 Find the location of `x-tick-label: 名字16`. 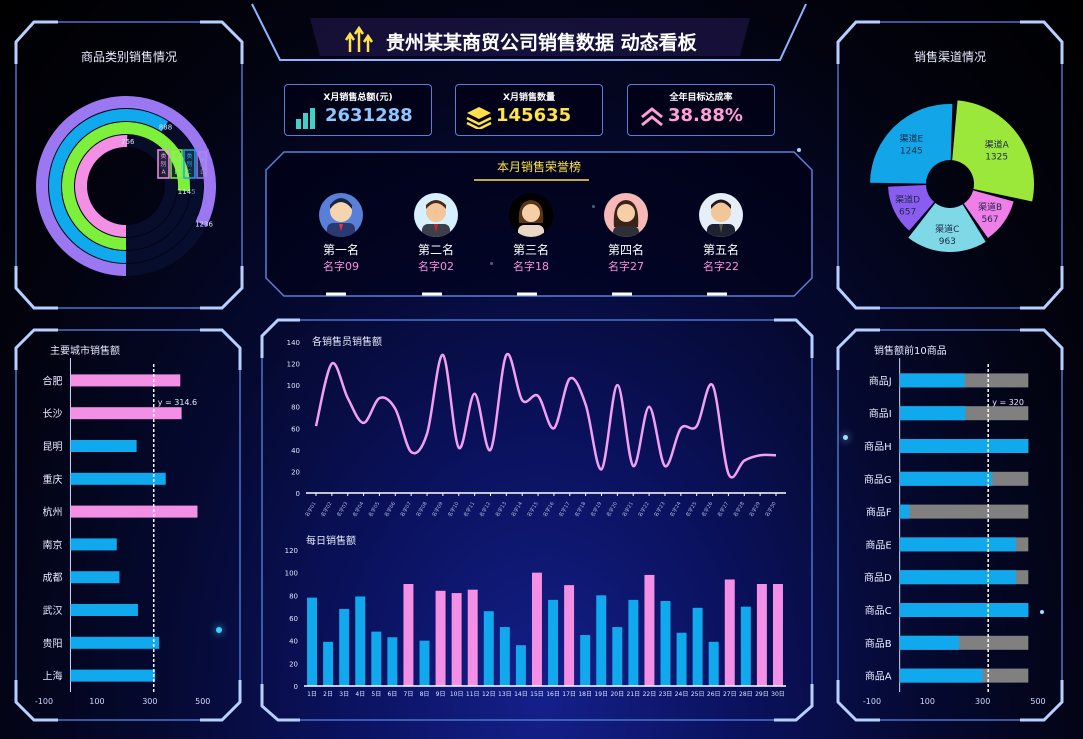

x-tick-label: 名字16 is located at coordinates (548, 510).